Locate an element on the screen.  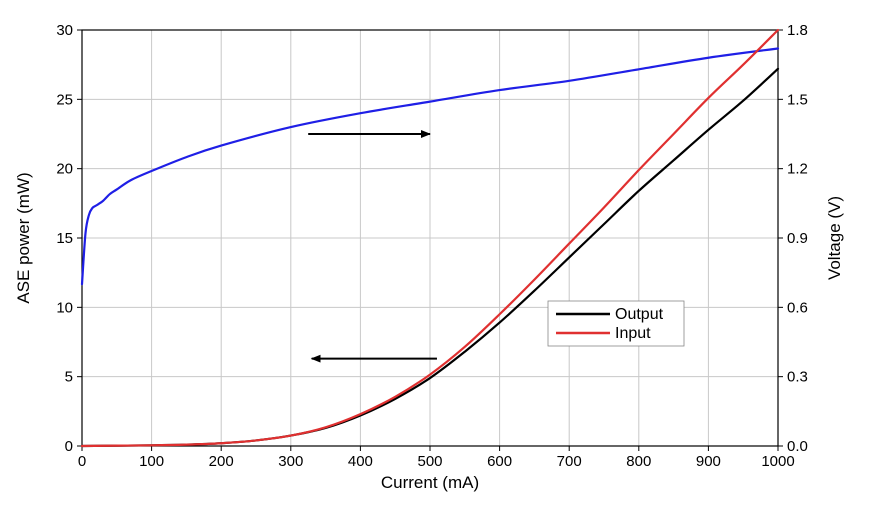
y-axis-label-left: ASE power (mW) is located at coordinates (23, 237).